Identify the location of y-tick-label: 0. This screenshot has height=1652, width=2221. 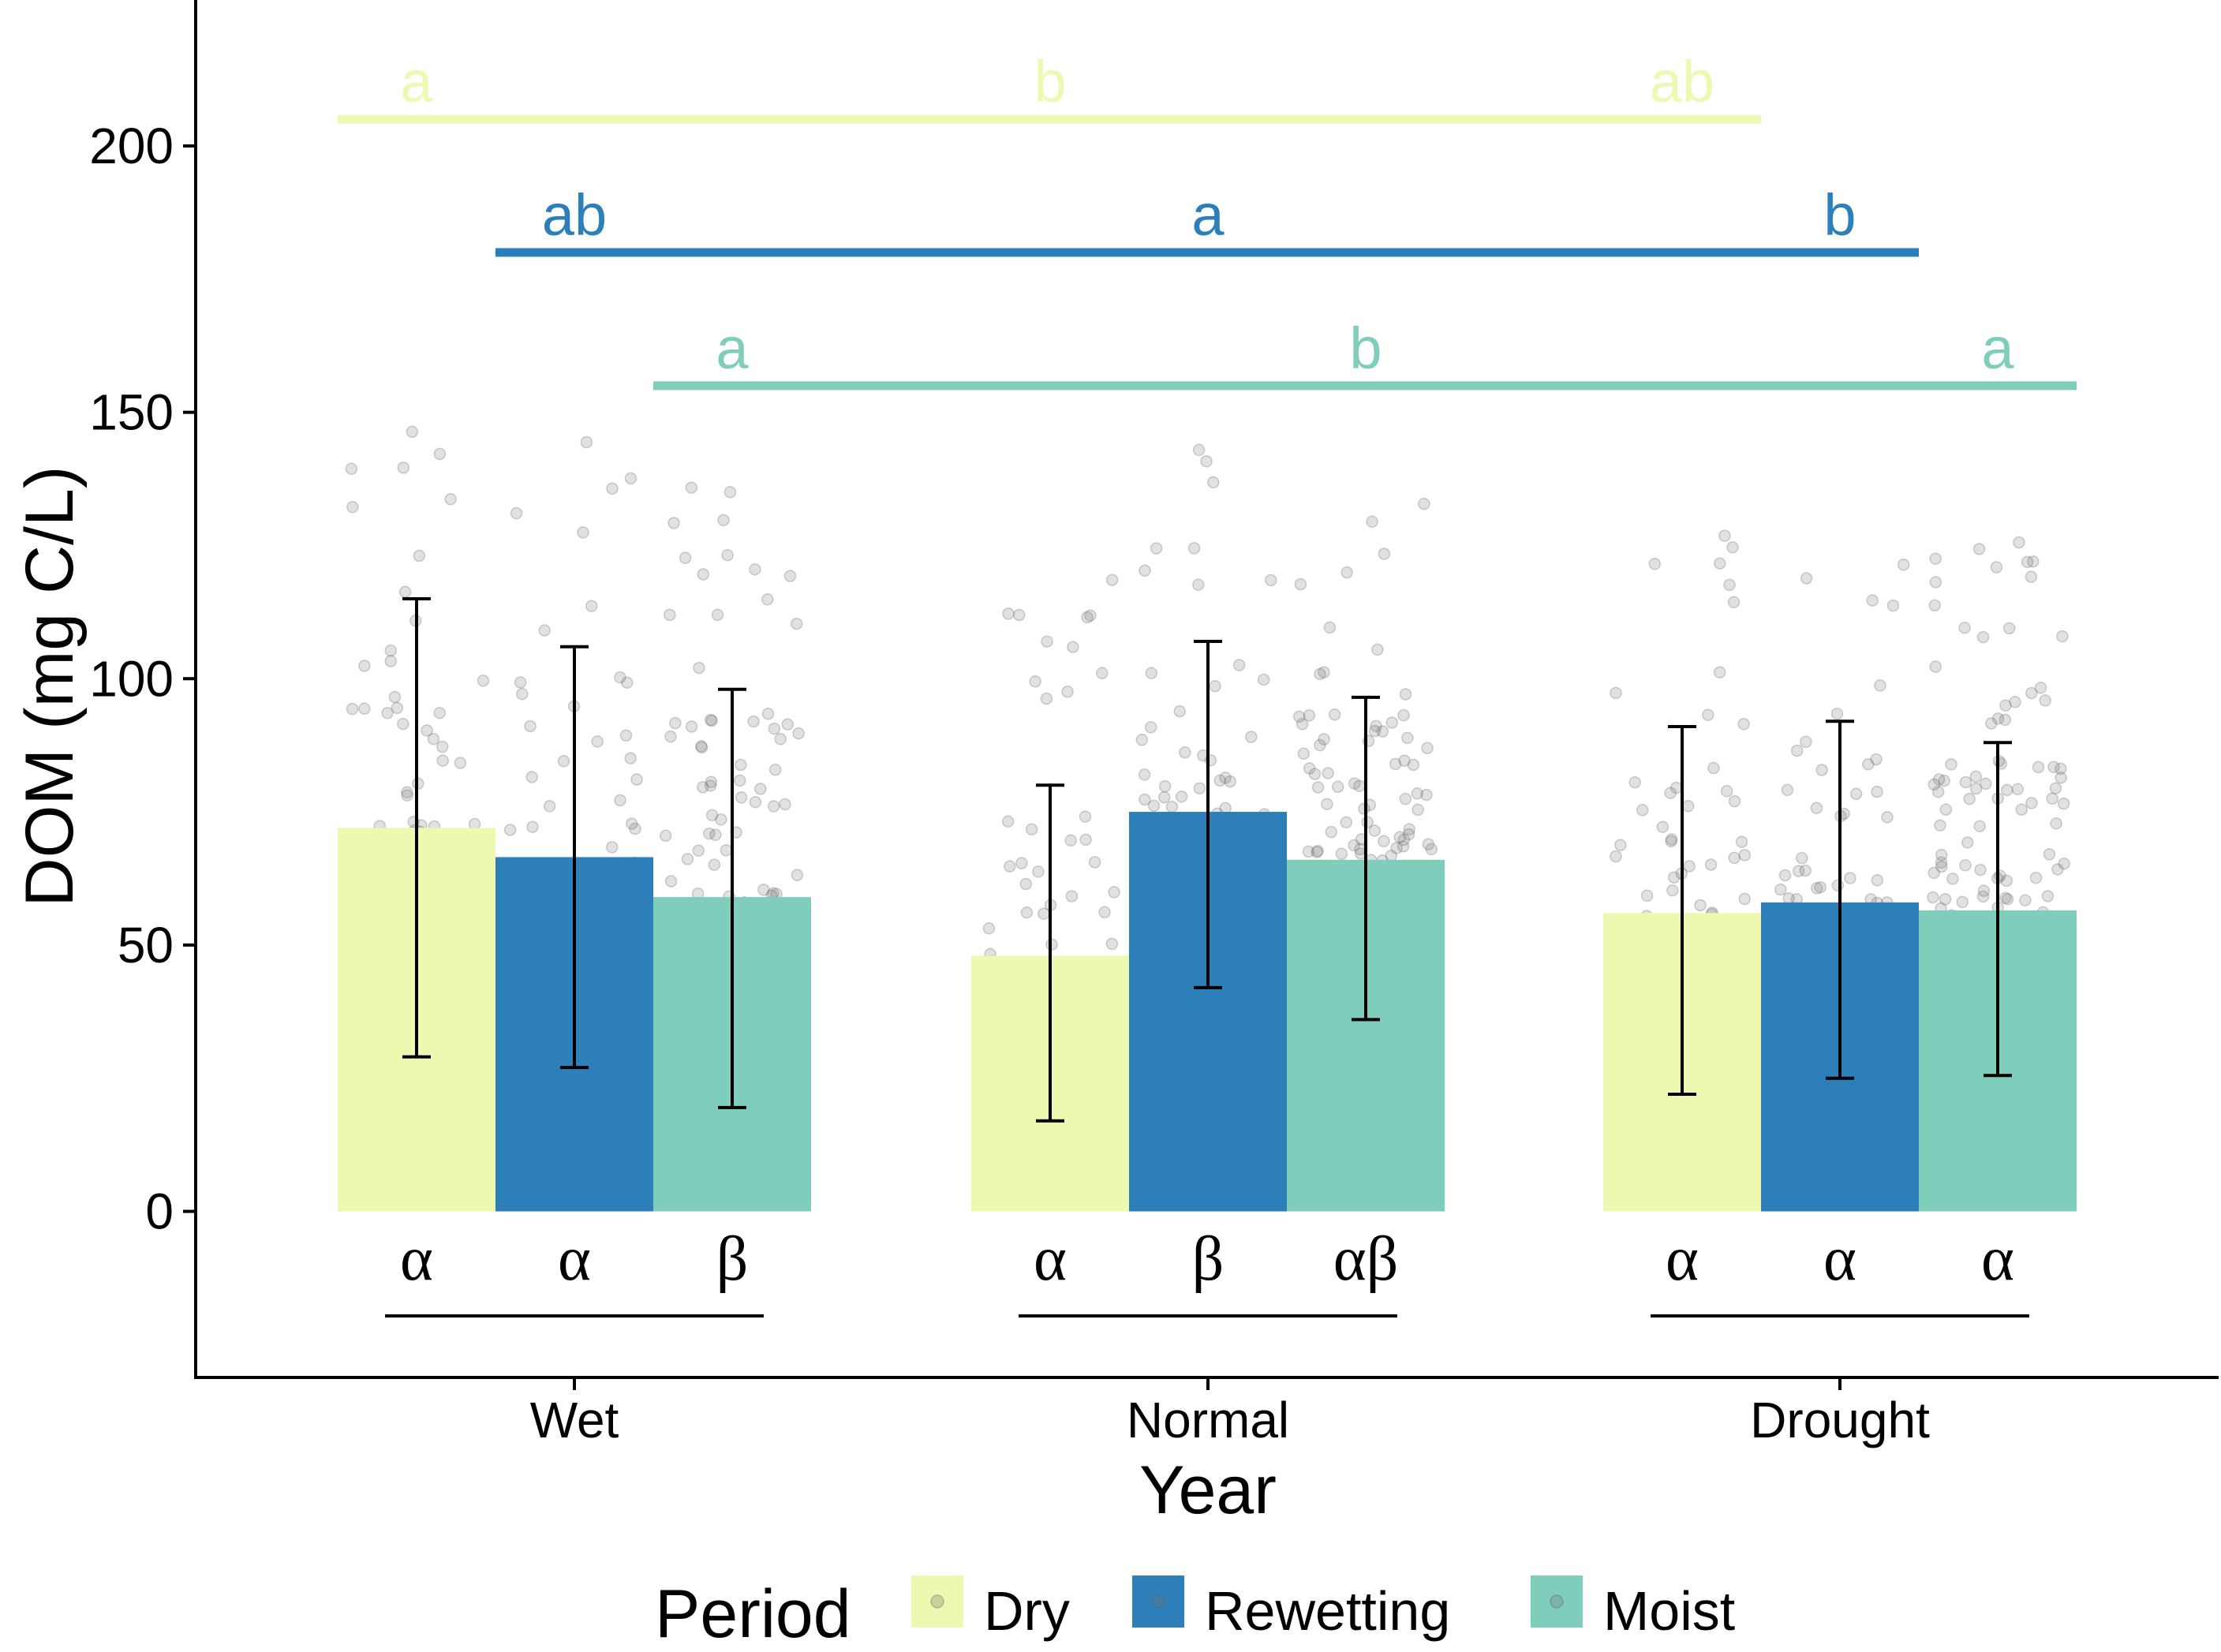
(159, 1211).